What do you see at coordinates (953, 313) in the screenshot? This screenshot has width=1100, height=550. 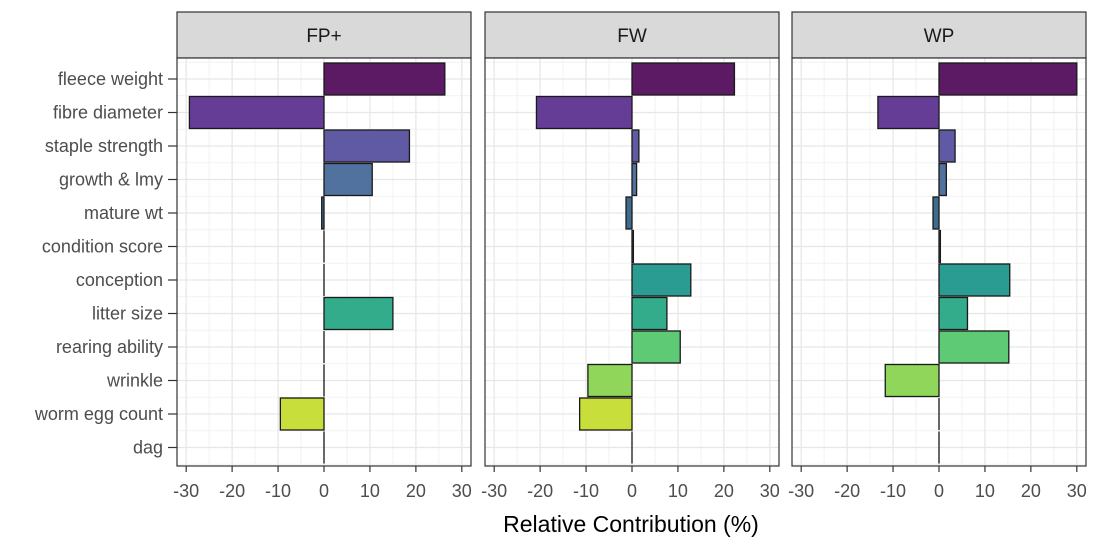 I see `bar-wp-litter-size` at bounding box center [953, 313].